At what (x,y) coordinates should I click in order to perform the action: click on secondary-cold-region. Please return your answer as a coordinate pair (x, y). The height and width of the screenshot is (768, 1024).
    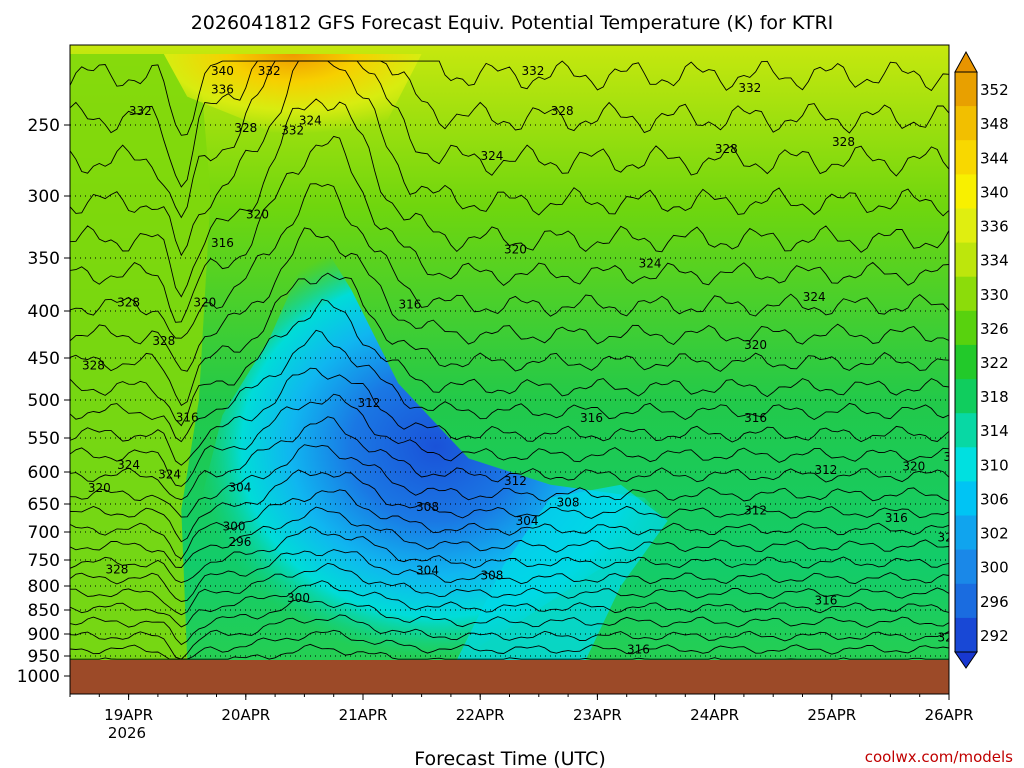
    Looking at the image, I should click on (562, 572).